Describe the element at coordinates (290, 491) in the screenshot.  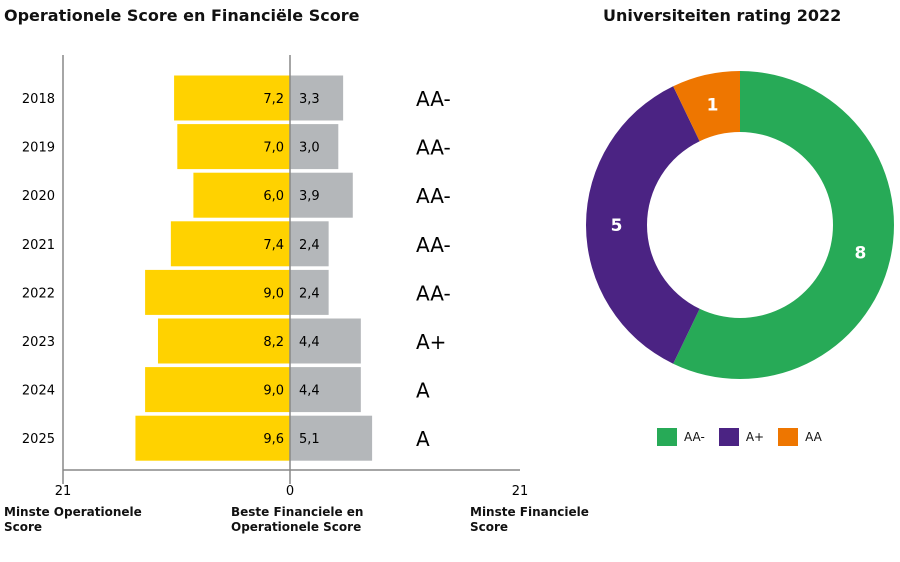
I see `x-tick-label: 0` at that location.